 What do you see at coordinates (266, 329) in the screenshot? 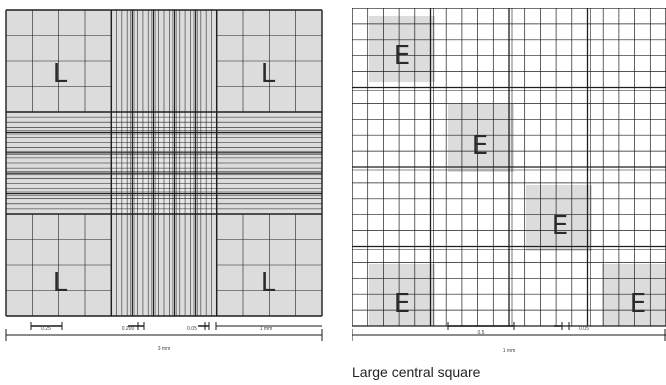
I see `scale-label-1mm: 1 mm` at bounding box center [266, 329].